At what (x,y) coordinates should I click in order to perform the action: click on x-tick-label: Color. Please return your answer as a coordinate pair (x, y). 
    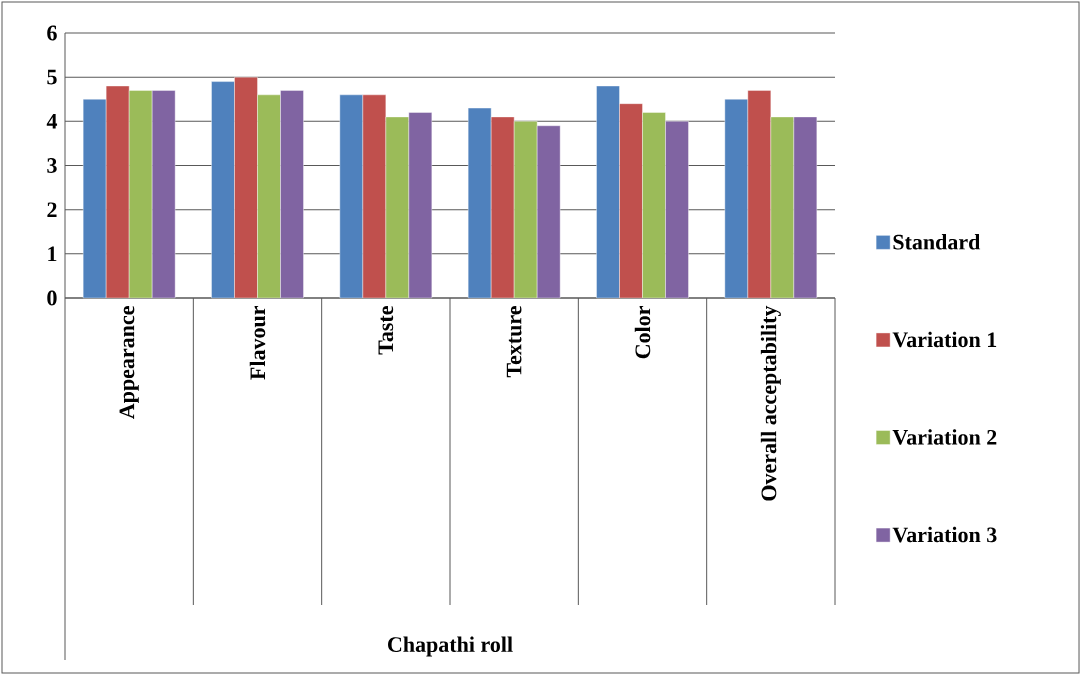
    Looking at the image, I should click on (642, 332).